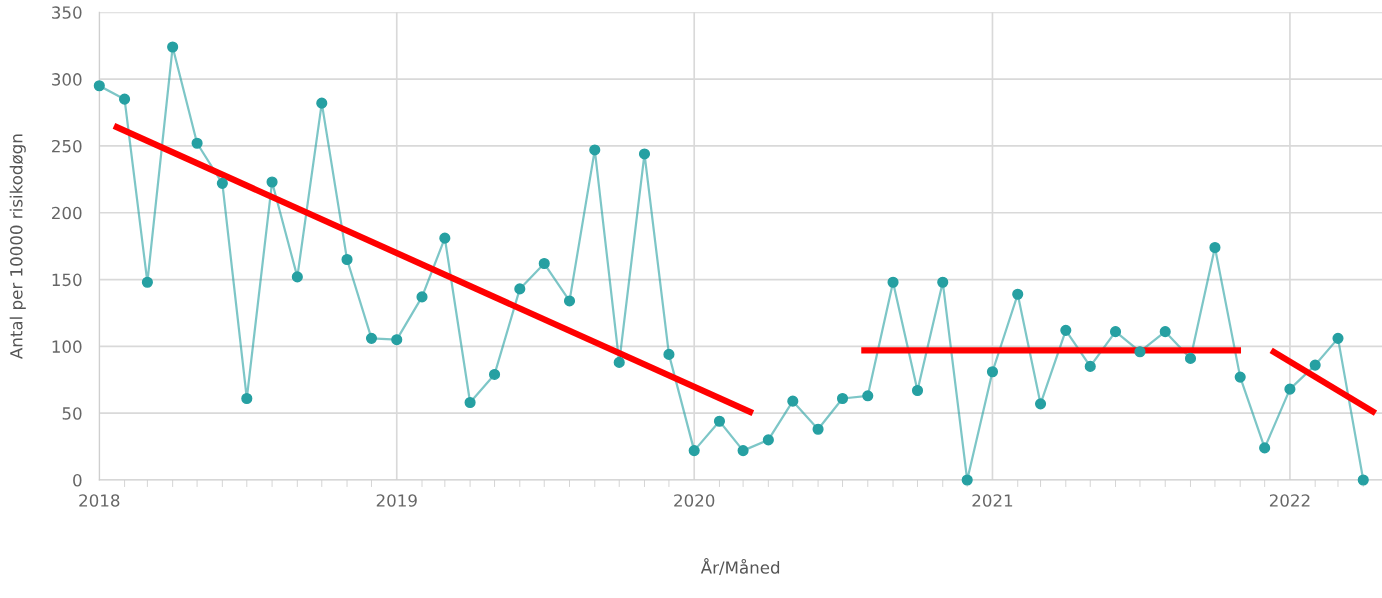 The width and height of the screenshot is (1382, 598). Describe the element at coordinates (67, 280) in the screenshot. I see `y-tick-label: 150` at that location.